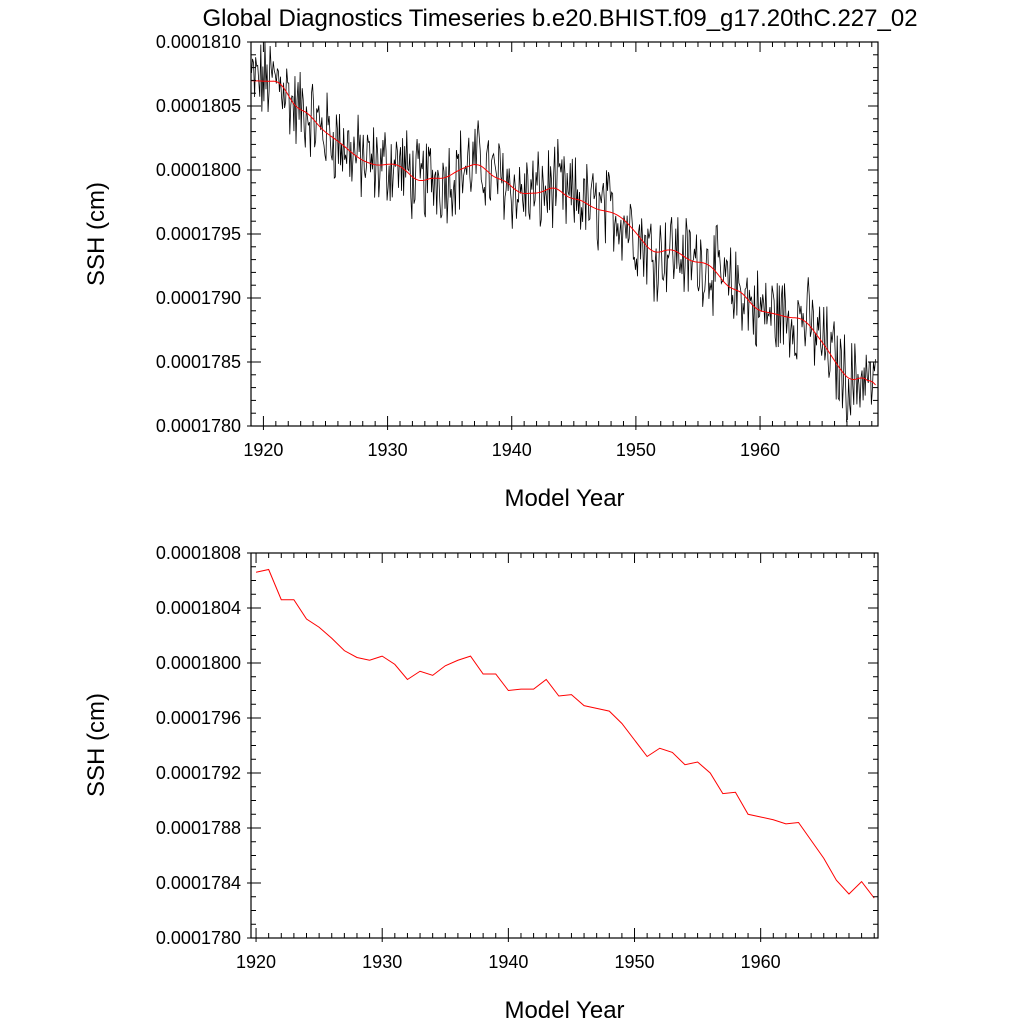 The image size is (1024, 1024). Describe the element at coordinates (198, 828) in the screenshot. I see `y-tick-label: 0.0001788` at that location.